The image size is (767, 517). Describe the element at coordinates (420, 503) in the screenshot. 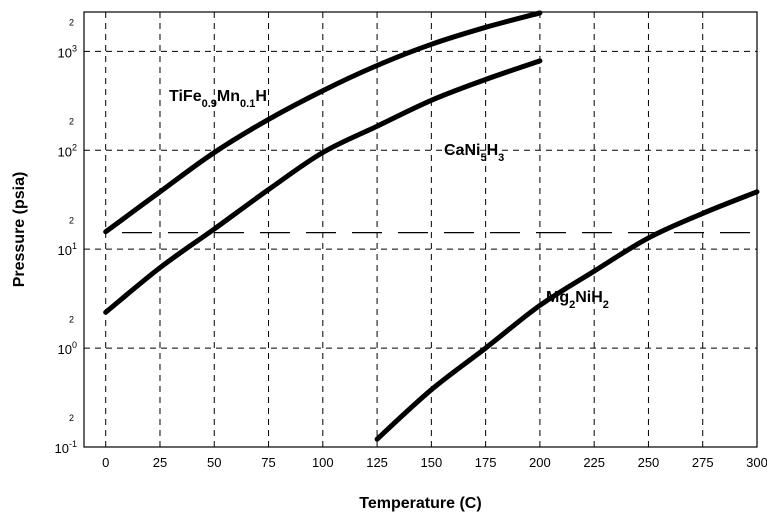

I see `x-axis-title: Temperature (C)` at that location.